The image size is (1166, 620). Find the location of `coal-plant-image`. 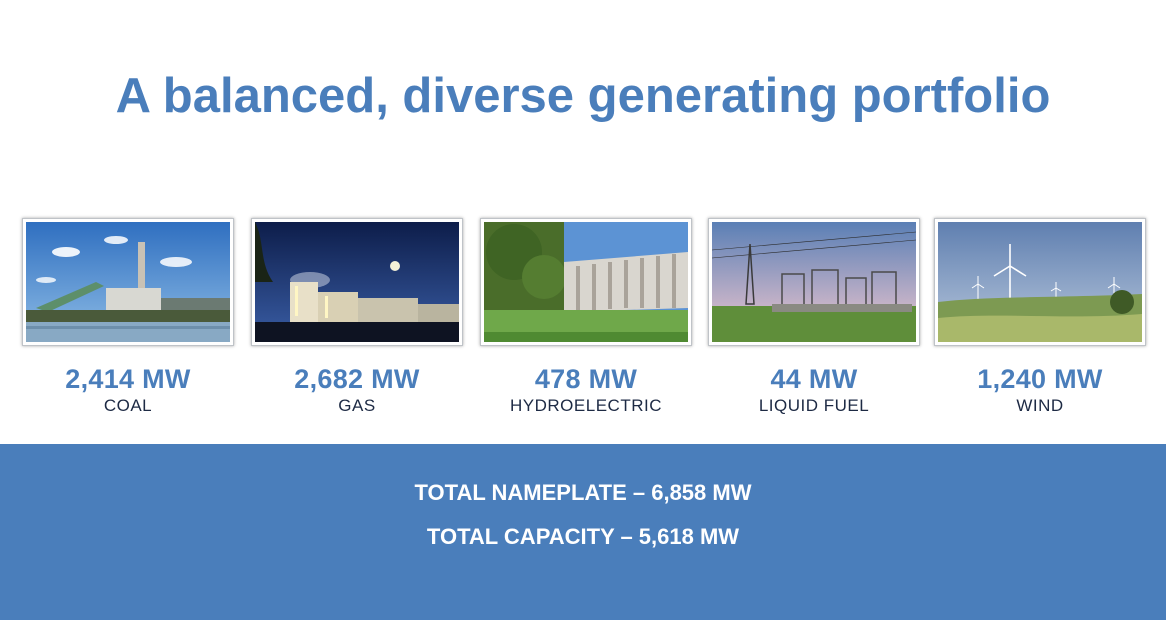

coal-plant-image is located at coordinates (128, 282).